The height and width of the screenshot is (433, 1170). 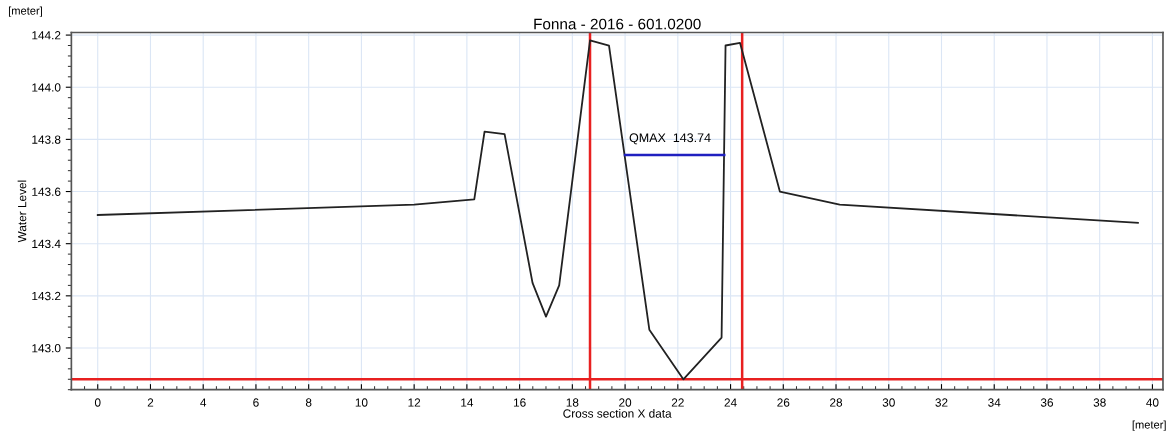 I want to click on x-tick-label: 32, so click(x=941, y=402).